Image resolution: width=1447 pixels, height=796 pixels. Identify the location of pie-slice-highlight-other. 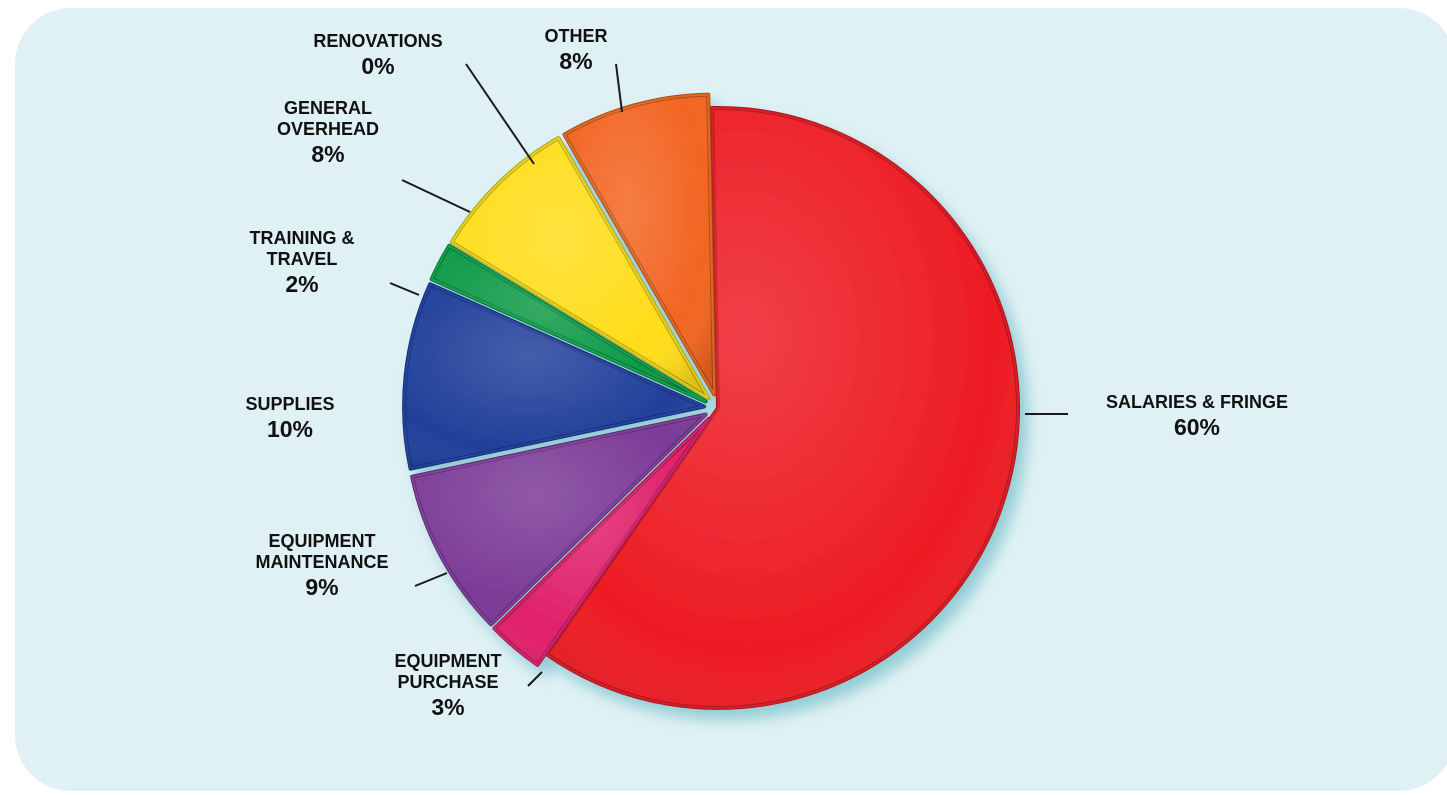
(639, 244).